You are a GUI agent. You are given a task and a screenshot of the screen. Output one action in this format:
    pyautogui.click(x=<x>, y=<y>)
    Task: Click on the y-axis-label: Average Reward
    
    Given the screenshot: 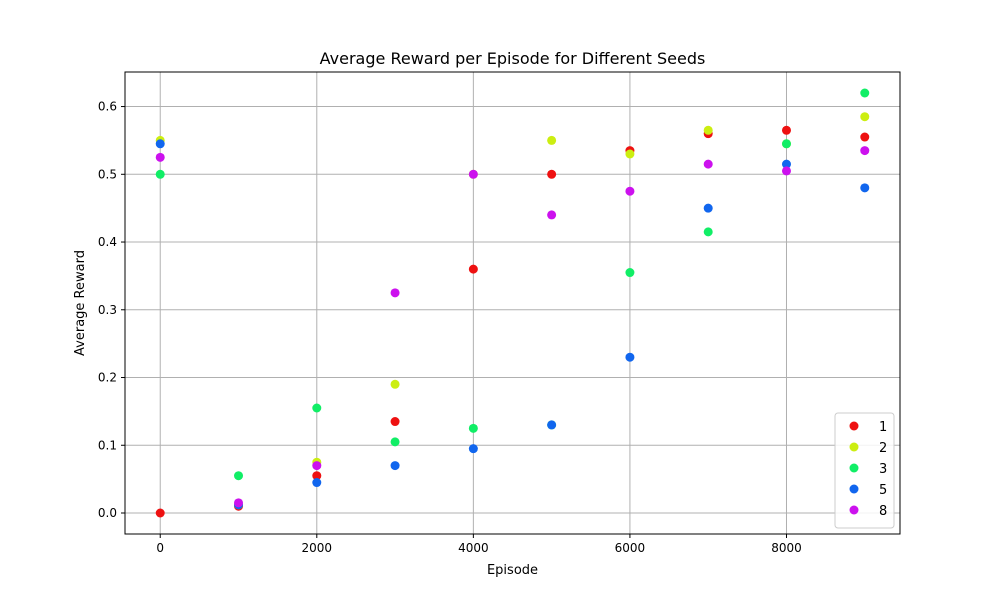 What is the action you would take?
    pyautogui.click(x=80, y=303)
    